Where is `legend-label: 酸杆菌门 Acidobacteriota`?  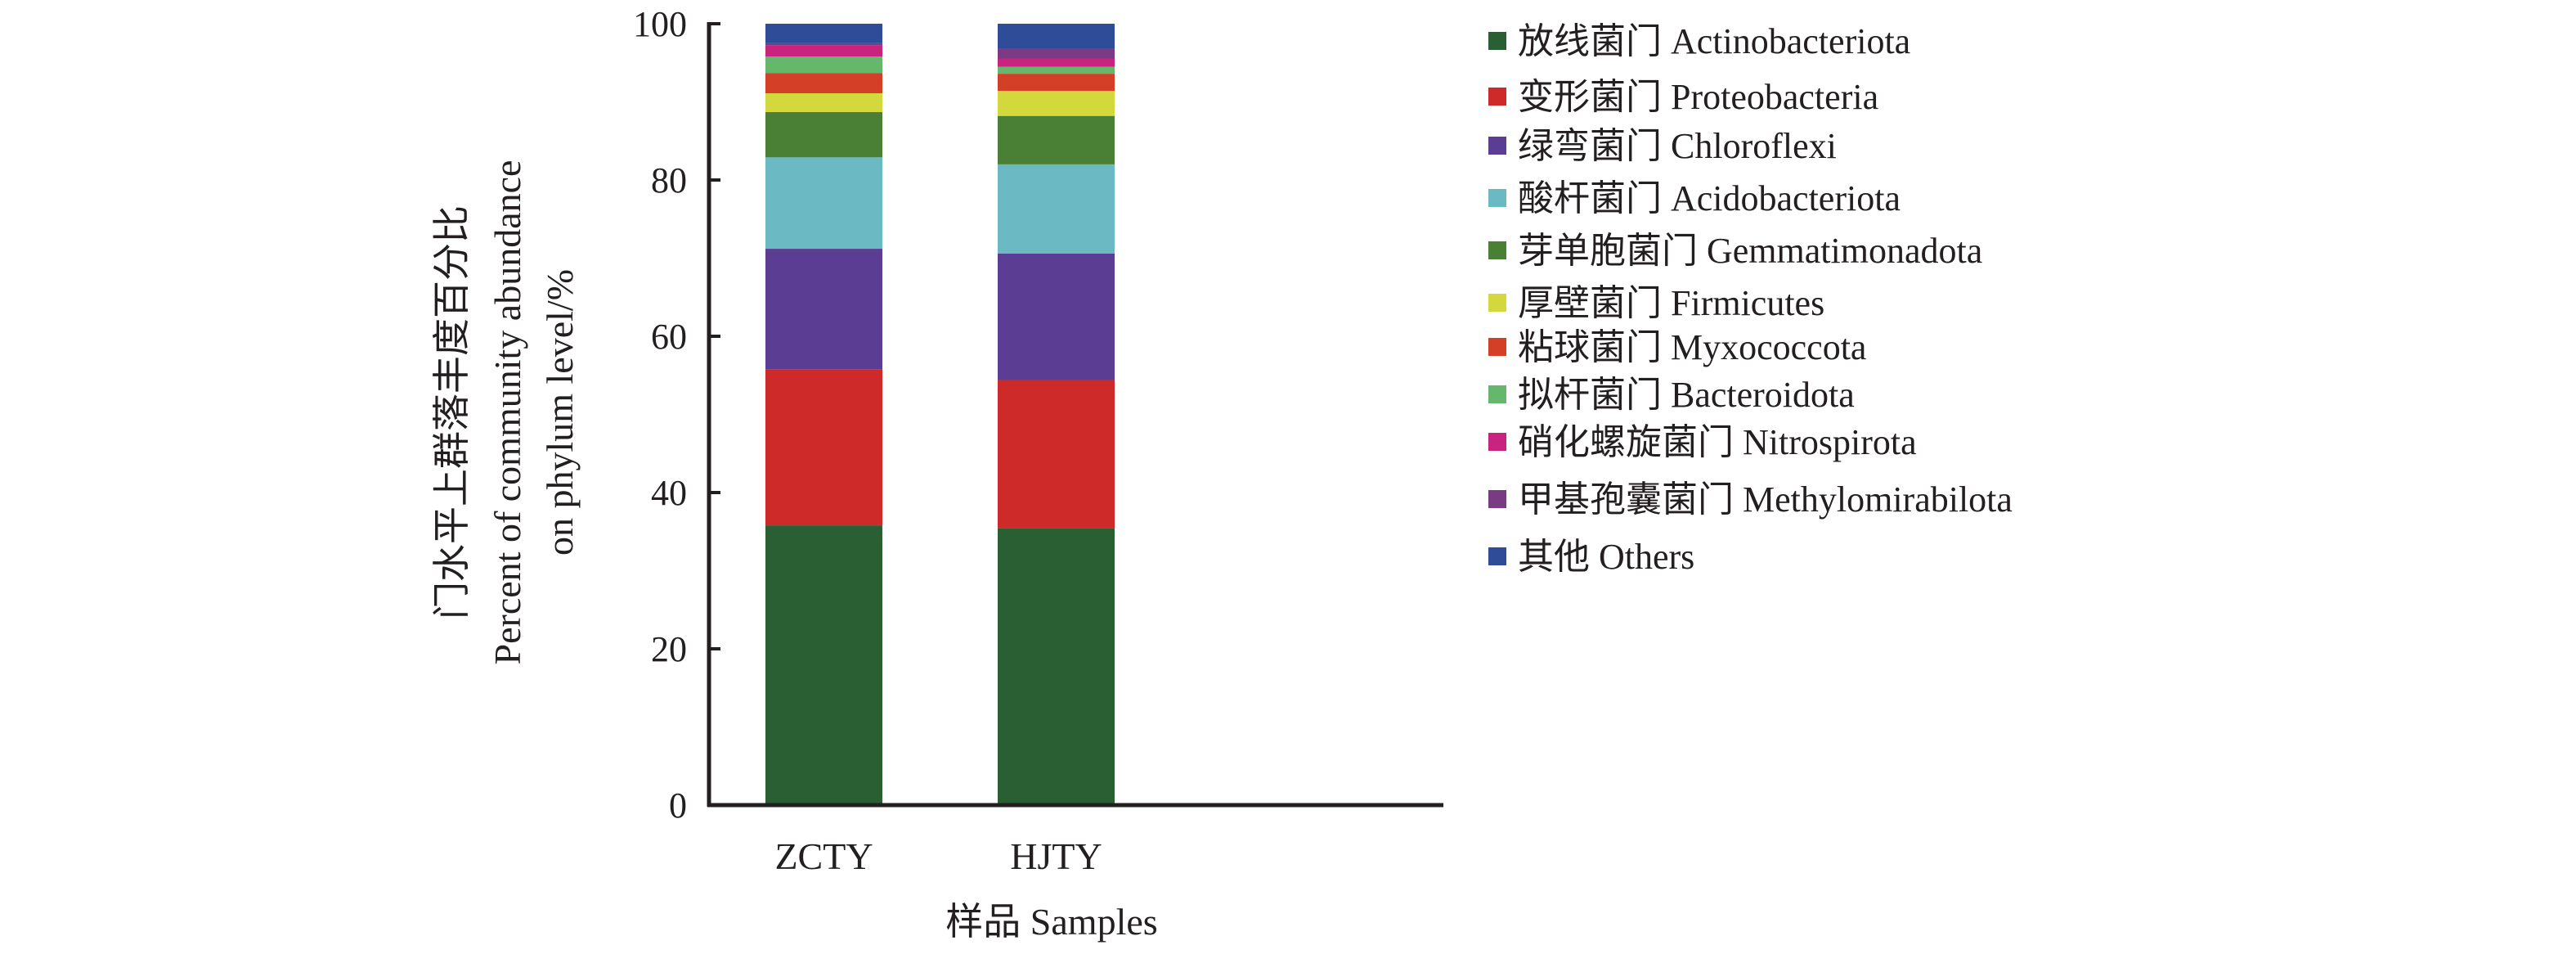 legend-label: 酸杆菌门 Acidobacteriota is located at coordinates (1710, 198).